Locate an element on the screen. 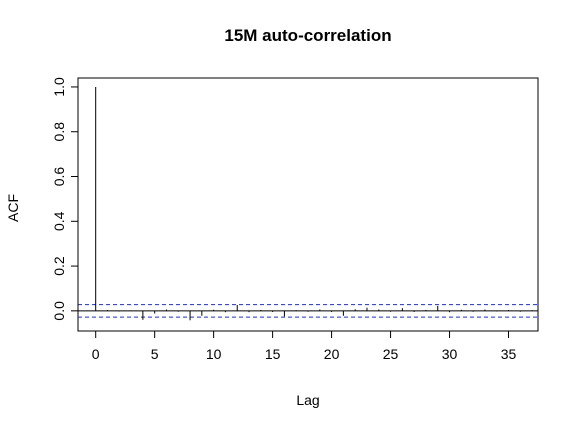 Image resolution: width=578 pixels, height=434 pixels. y-tick-label: 0.6 is located at coordinates (59, 177).